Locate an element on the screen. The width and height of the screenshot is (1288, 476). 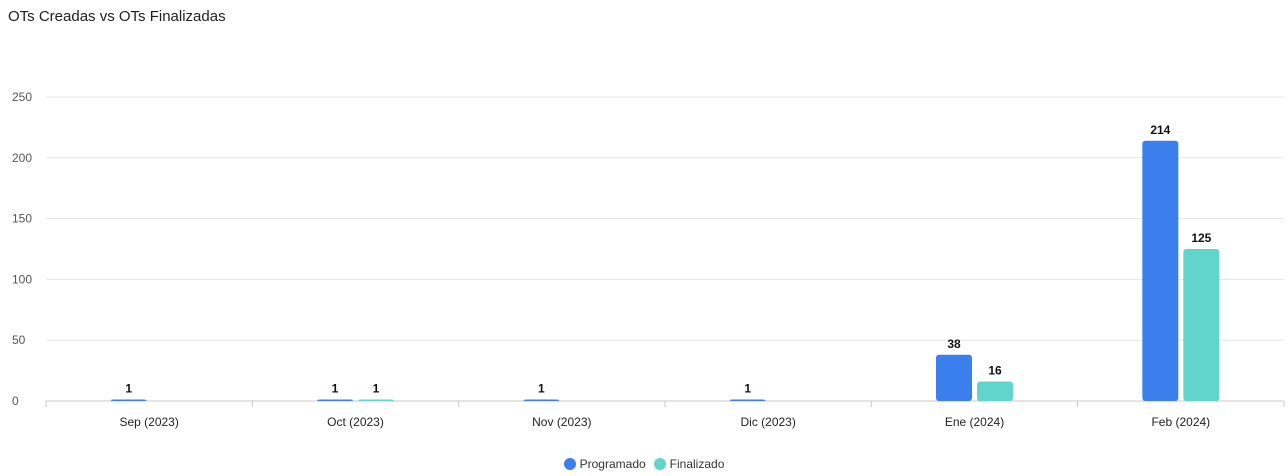
x-tick-label: Oct (2023) is located at coordinates (355, 422).